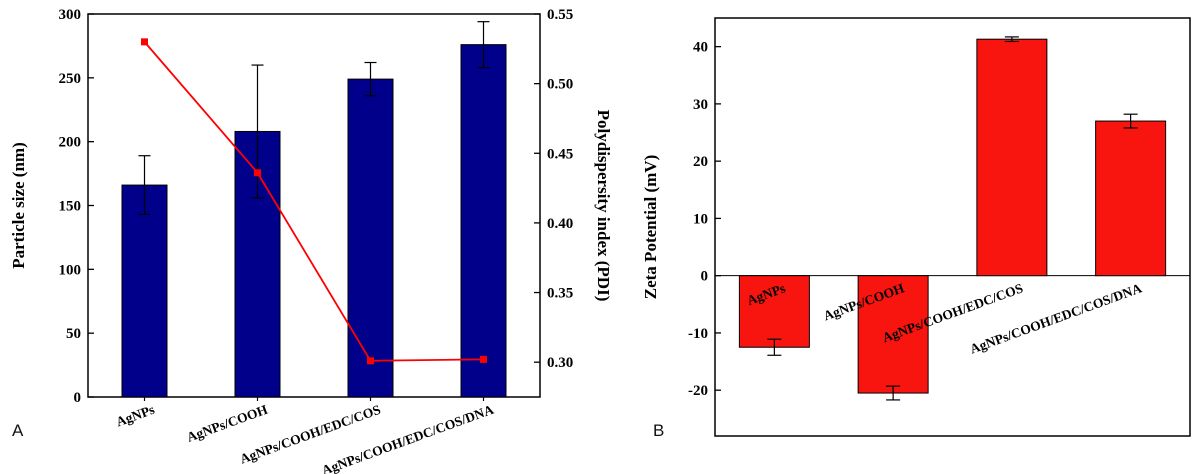  What do you see at coordinates (560, 154) in the screenshot?
I see `right-axis-tick-label: 0.45` at bounding box center [560, 154].